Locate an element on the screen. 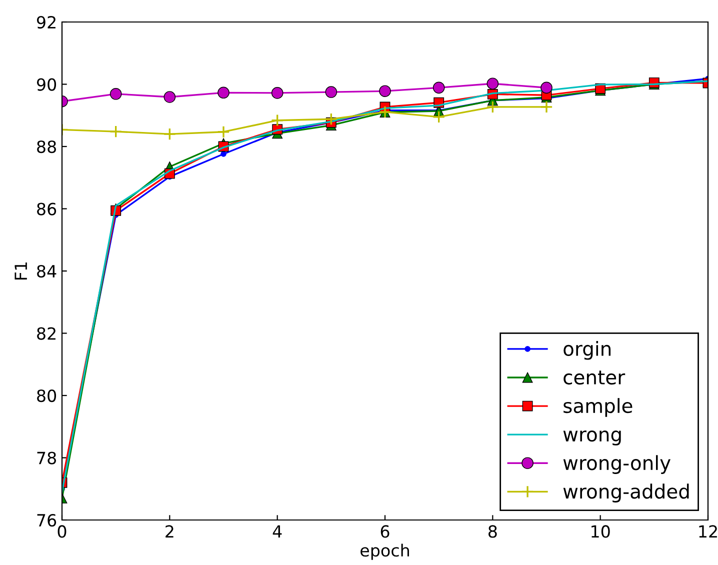 This screenshot has width=718, height=565. y-tick-label: 86 is located at coordinates (46, 209).